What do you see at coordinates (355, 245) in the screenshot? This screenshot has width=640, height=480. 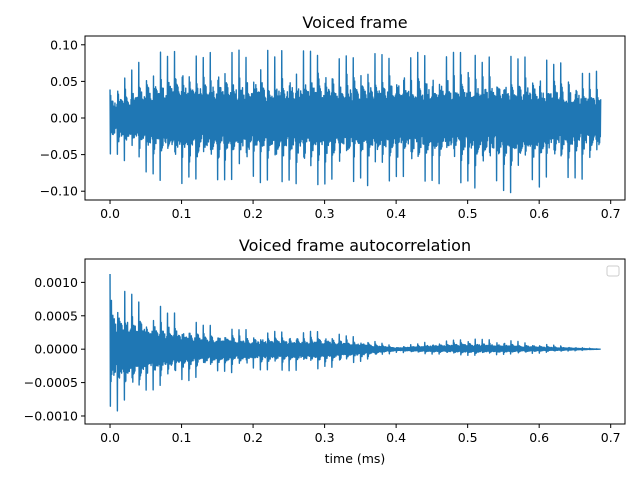 I see `chart-title: Voiced frame autocorrelation` at bounding box center [355, 245].